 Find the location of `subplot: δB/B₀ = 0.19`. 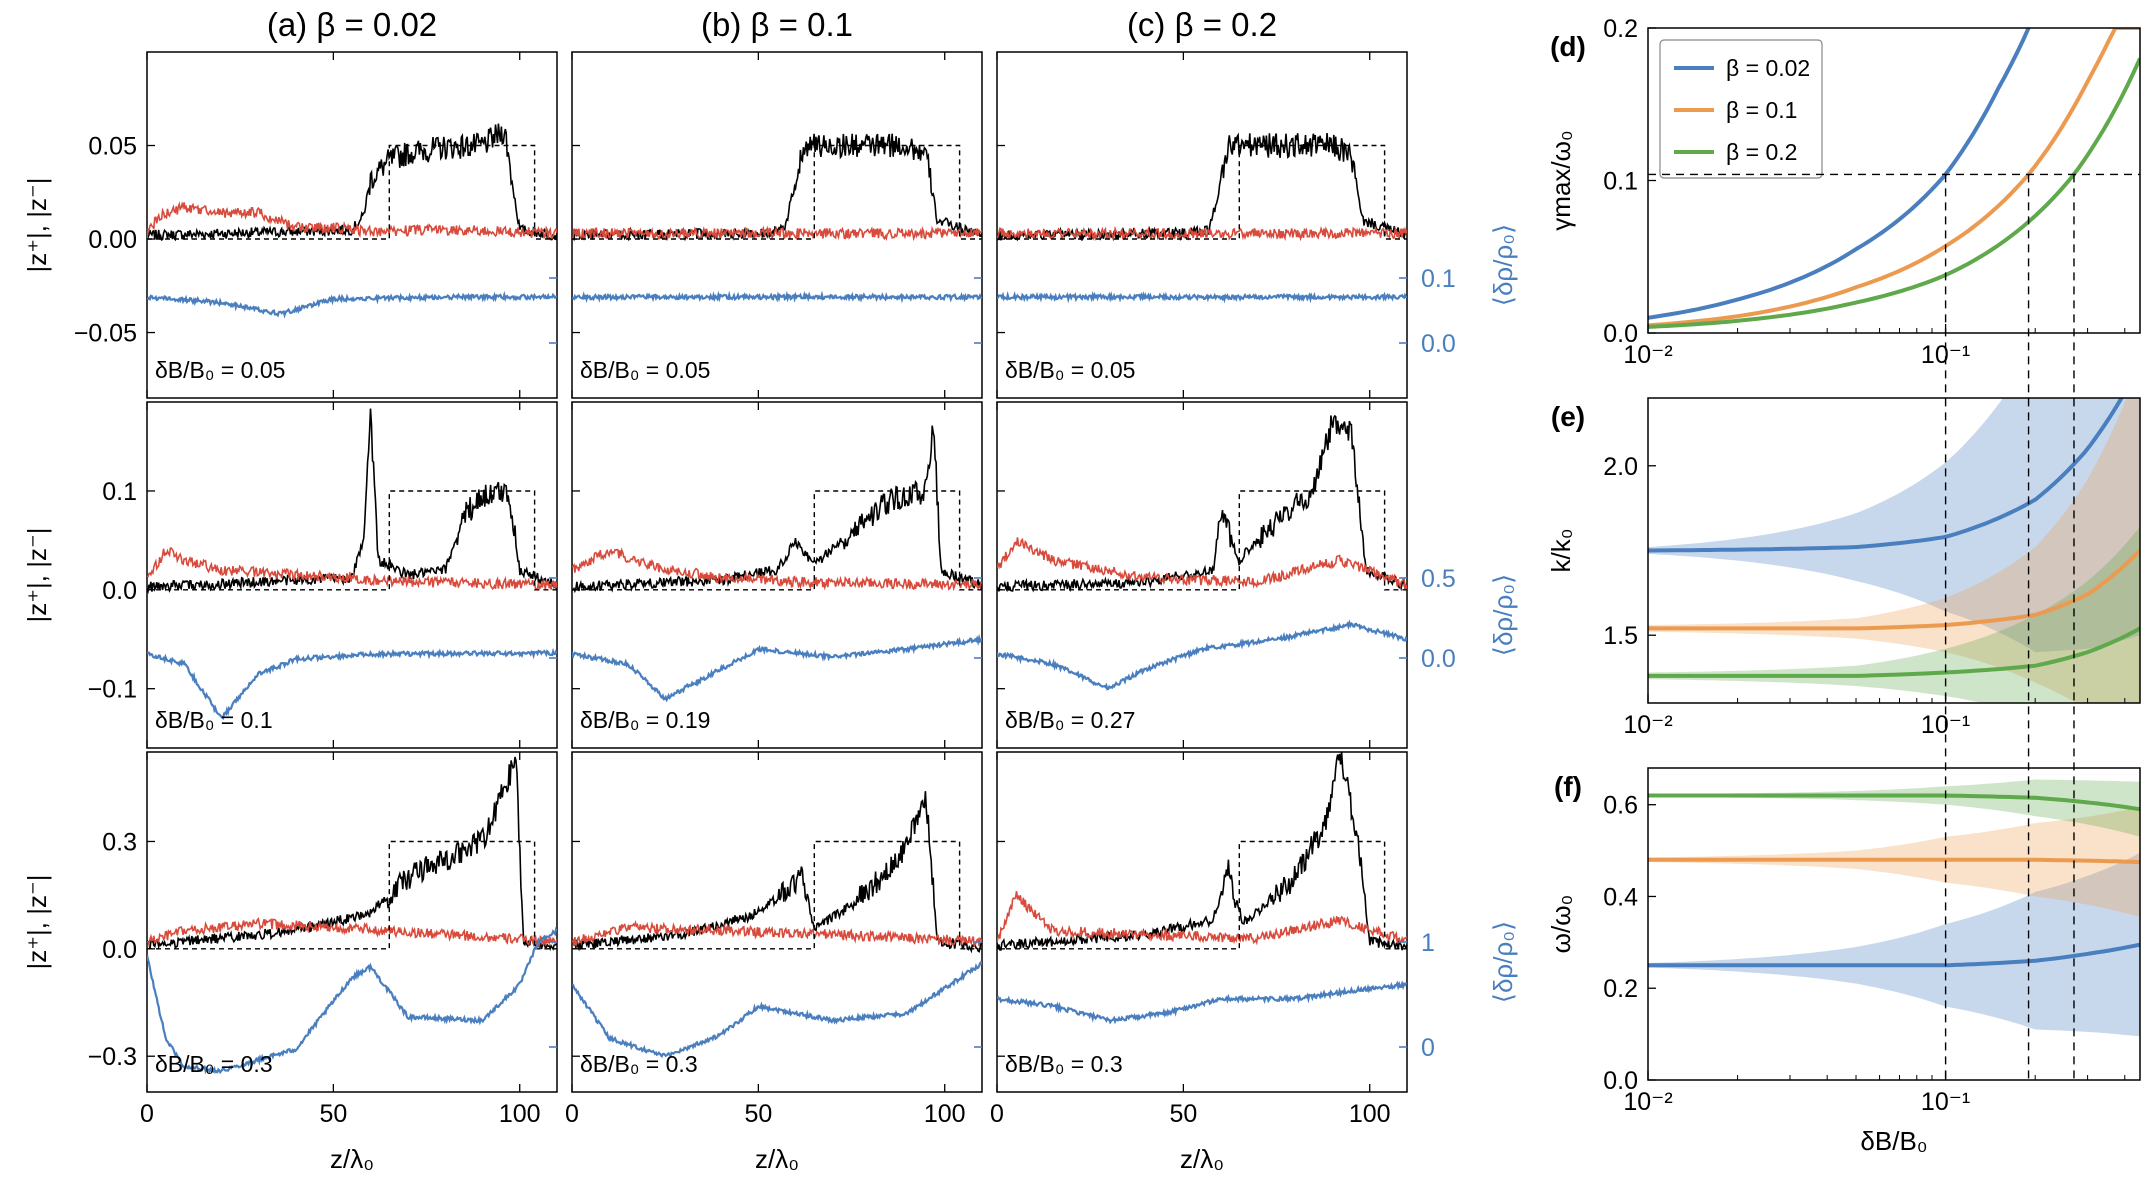

subplot: δB/B₀ = 0.19 is located at coordinates (777, 575).